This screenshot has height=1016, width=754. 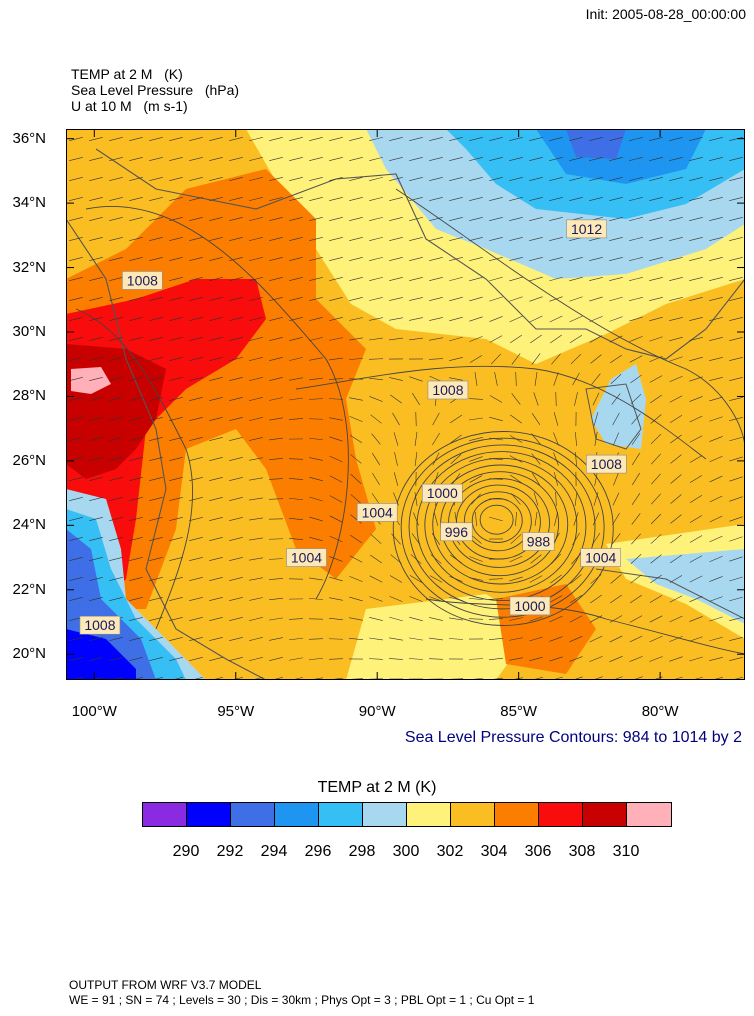 What do you see at coordinates (448, 390) in the screenshot?
I see `contour-label-box` at bounding box center [448, 390].